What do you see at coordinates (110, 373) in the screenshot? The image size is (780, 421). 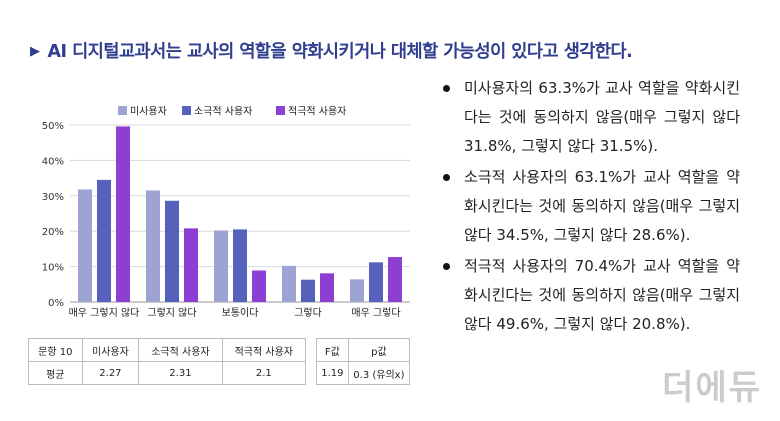 I see `table-cell: 2.27` at bounding box center [110, 373].